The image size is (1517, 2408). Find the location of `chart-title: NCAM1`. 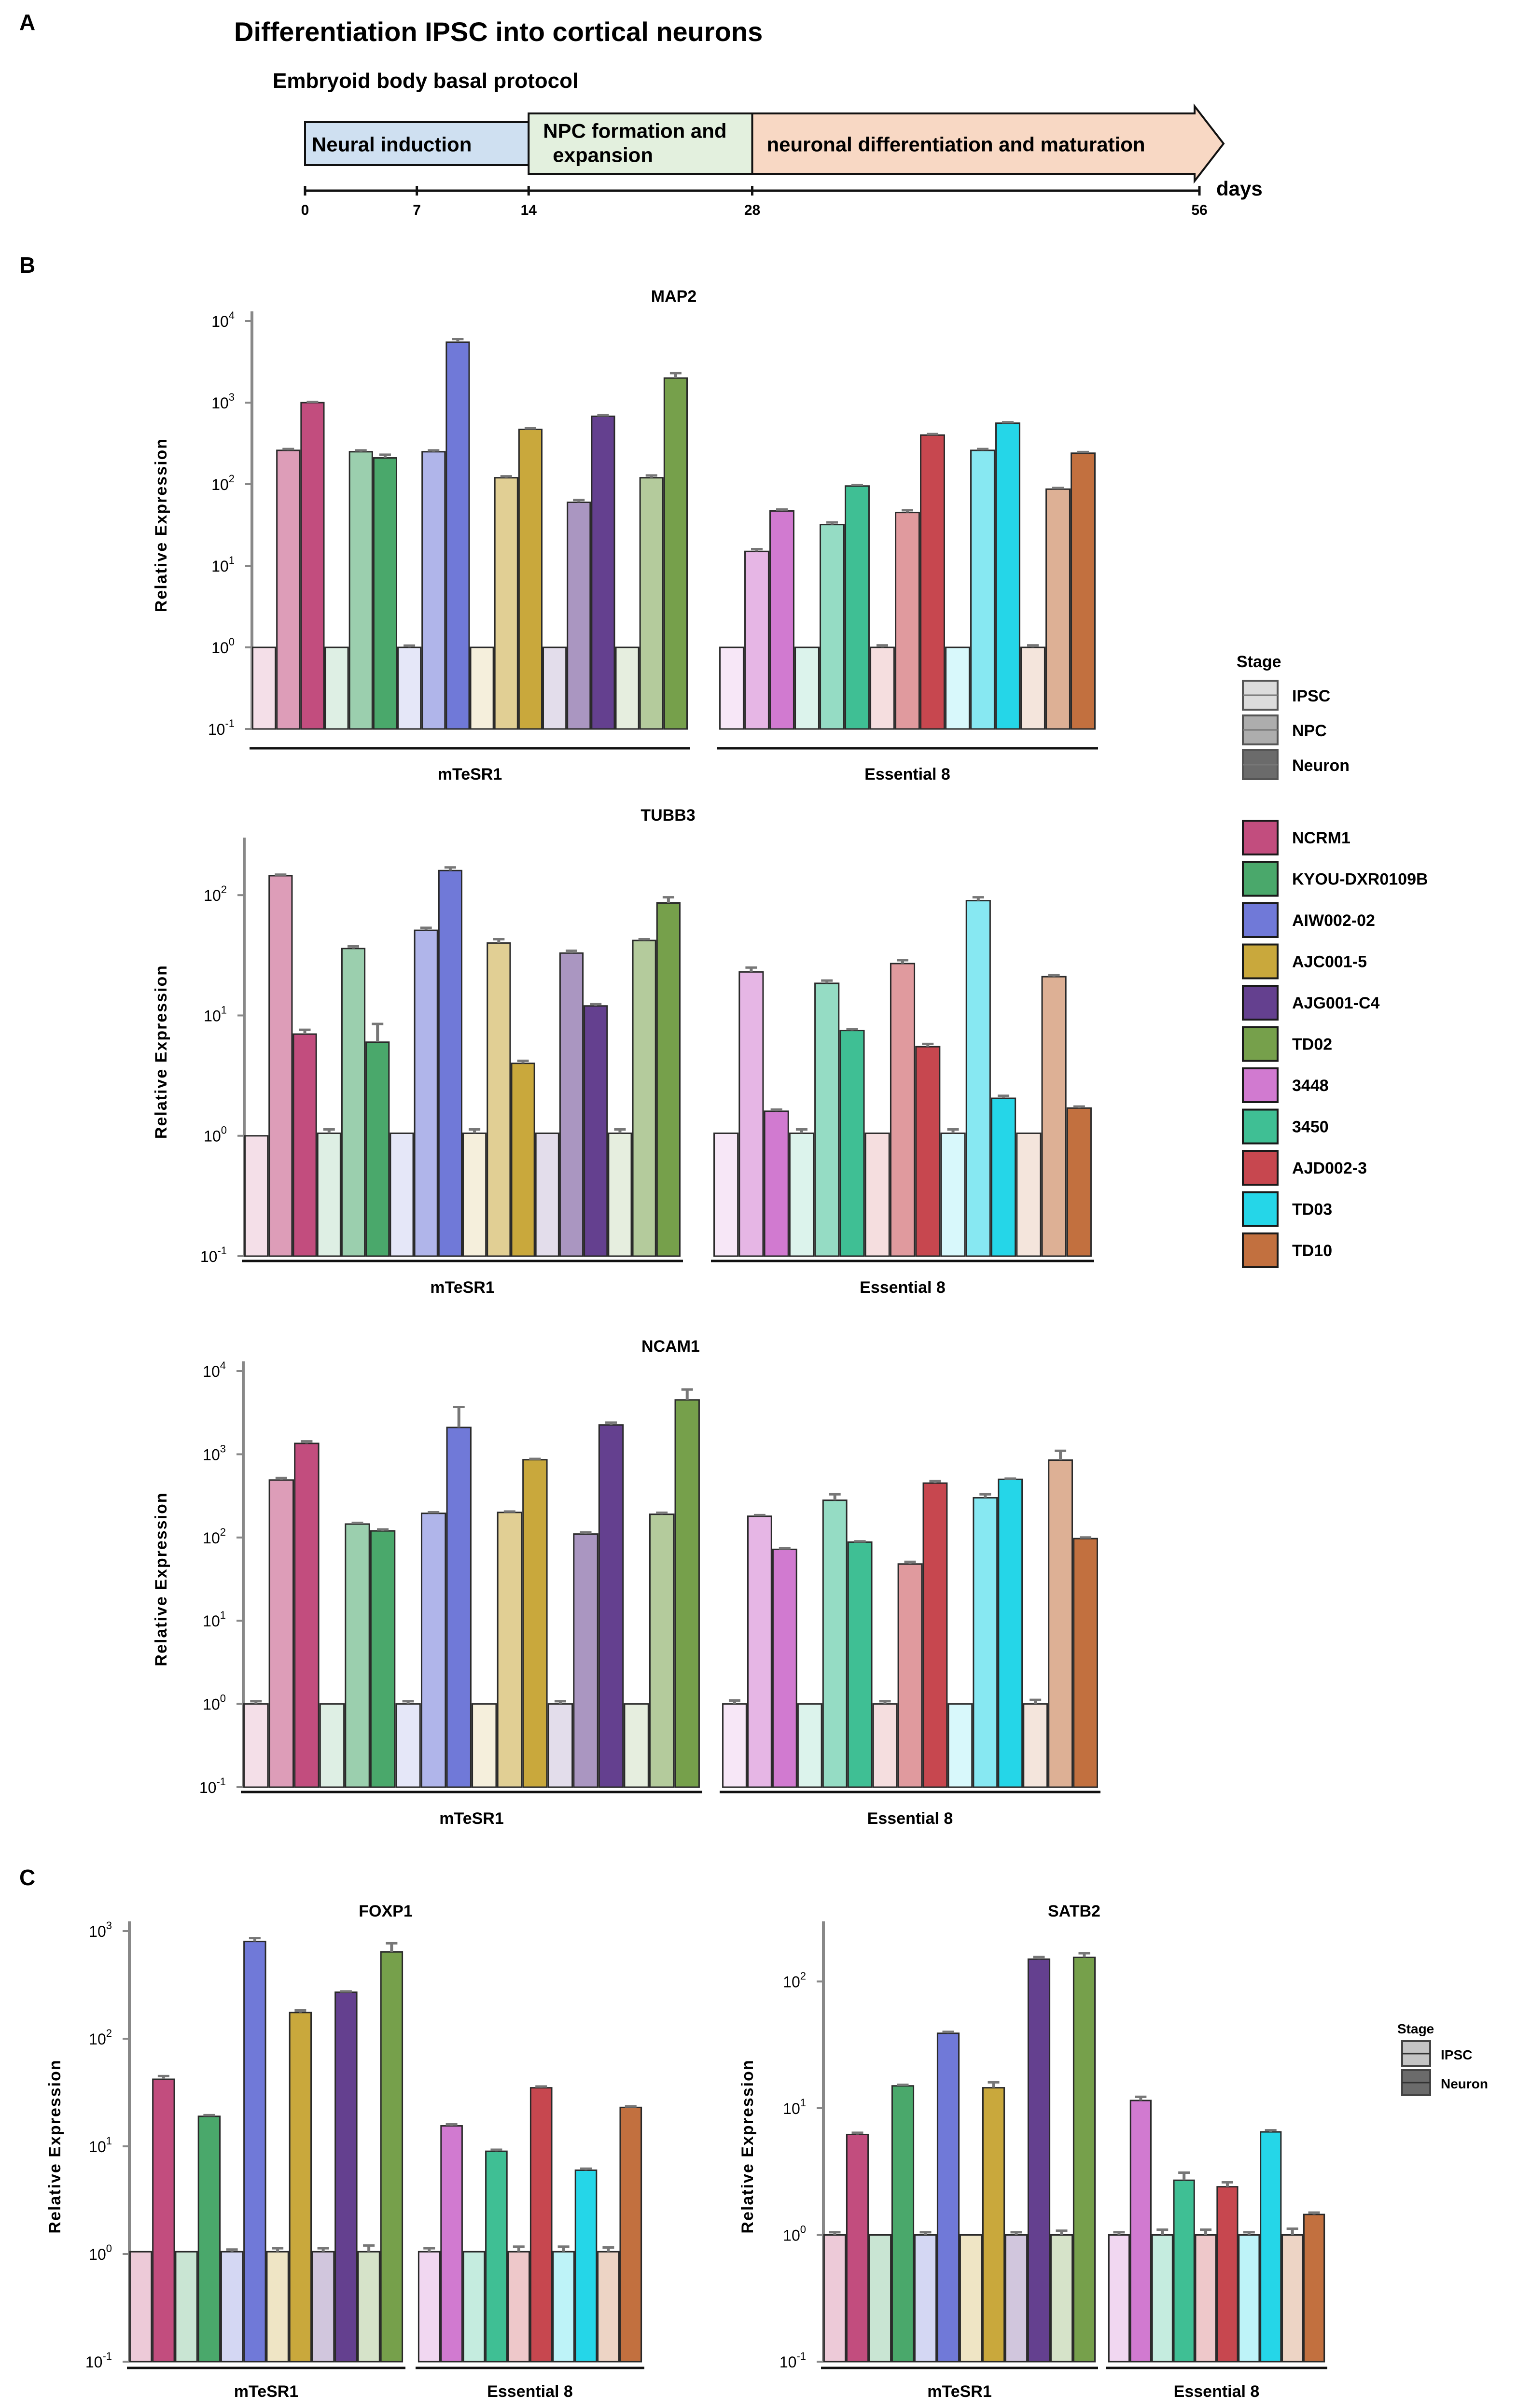

chart-title: NCAM1 is located at coordinates (670, 1347).